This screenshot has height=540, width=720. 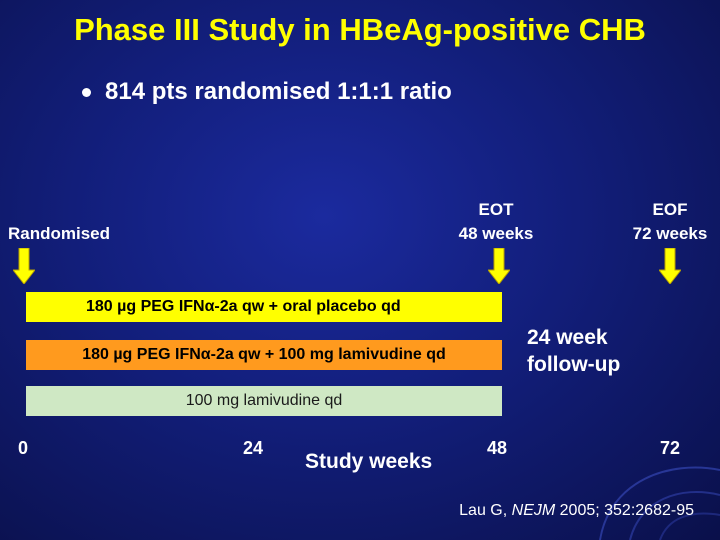 I want to click on eot-arrow-icon, so click(x=499, y=266).